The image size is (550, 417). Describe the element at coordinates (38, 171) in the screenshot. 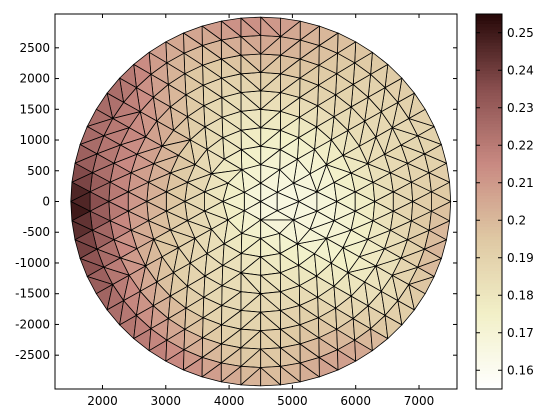

I see `y-tick-label: 500` at that location.